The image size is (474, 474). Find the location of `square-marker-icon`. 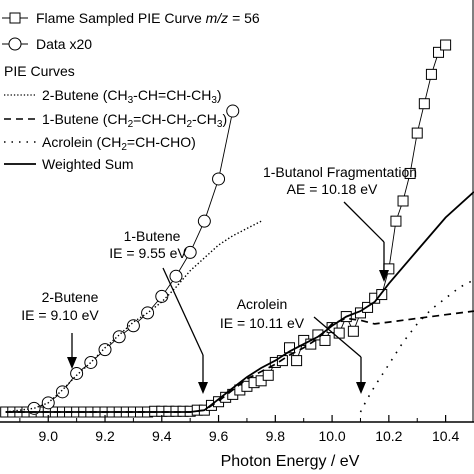

square-marker-icon is located at coordinates (15, 18).